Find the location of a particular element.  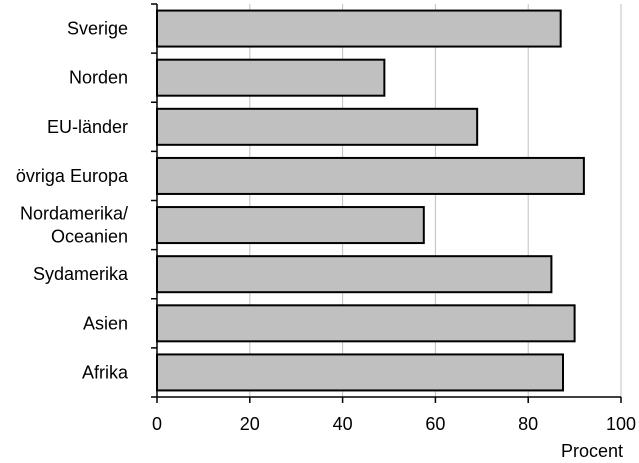

category-label-3: övriga Europa is located at coordinates (72, 176).